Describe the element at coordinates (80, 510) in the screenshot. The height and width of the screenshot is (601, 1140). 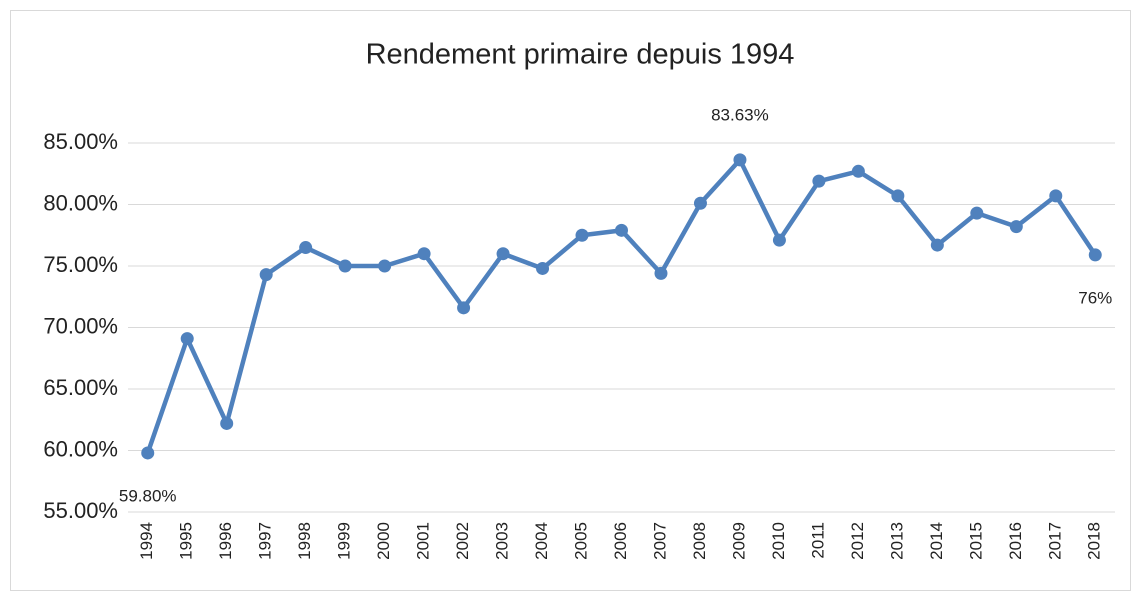
I see `y-tick-label: 55.00%` at that location.